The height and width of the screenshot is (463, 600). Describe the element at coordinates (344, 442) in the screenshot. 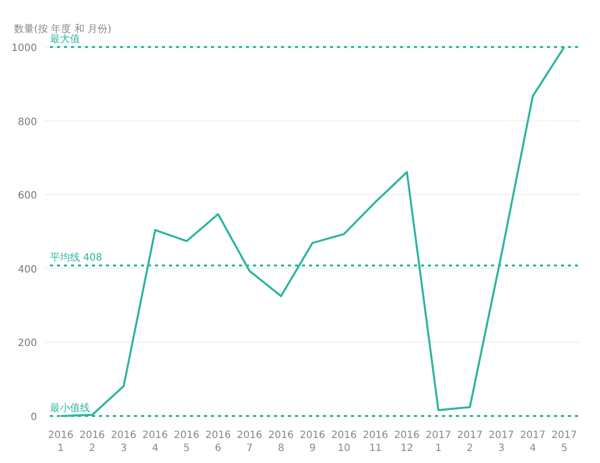

I see `x-tick-label: 2016 10` at that location.